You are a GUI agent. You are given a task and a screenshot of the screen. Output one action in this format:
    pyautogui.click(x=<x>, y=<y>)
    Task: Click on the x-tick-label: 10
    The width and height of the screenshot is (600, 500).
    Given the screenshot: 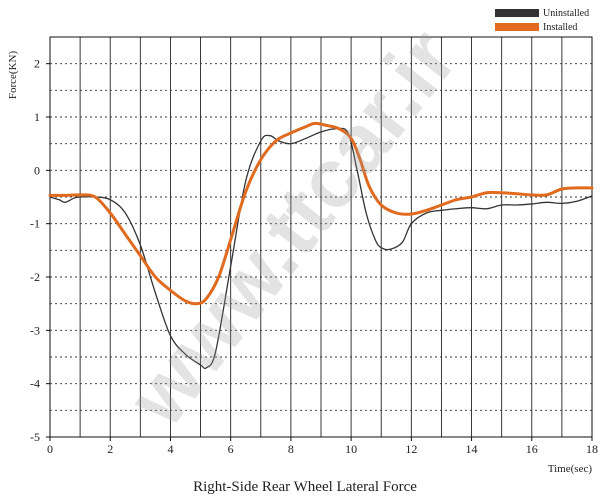 What is the action you would take?
    pyautogui.click(x=351, y=449)
    